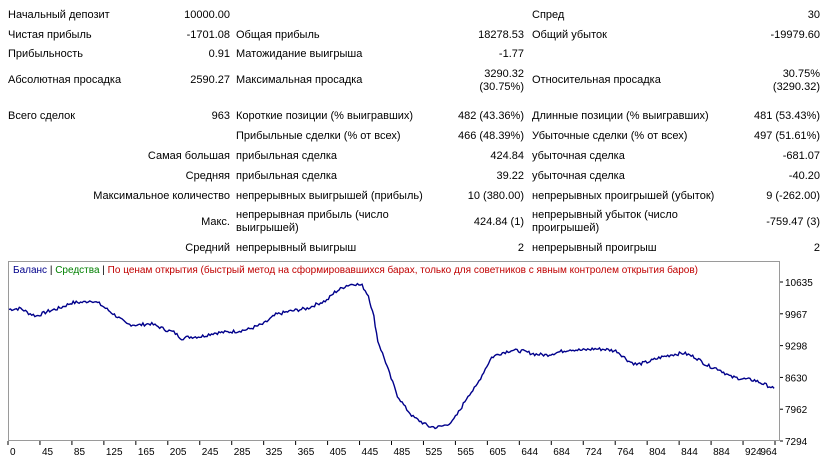  Describe the element at coordinates (65, 80) in the screenshot. I see `abs-drawdown-label: Абсолютная просадка` at that location.